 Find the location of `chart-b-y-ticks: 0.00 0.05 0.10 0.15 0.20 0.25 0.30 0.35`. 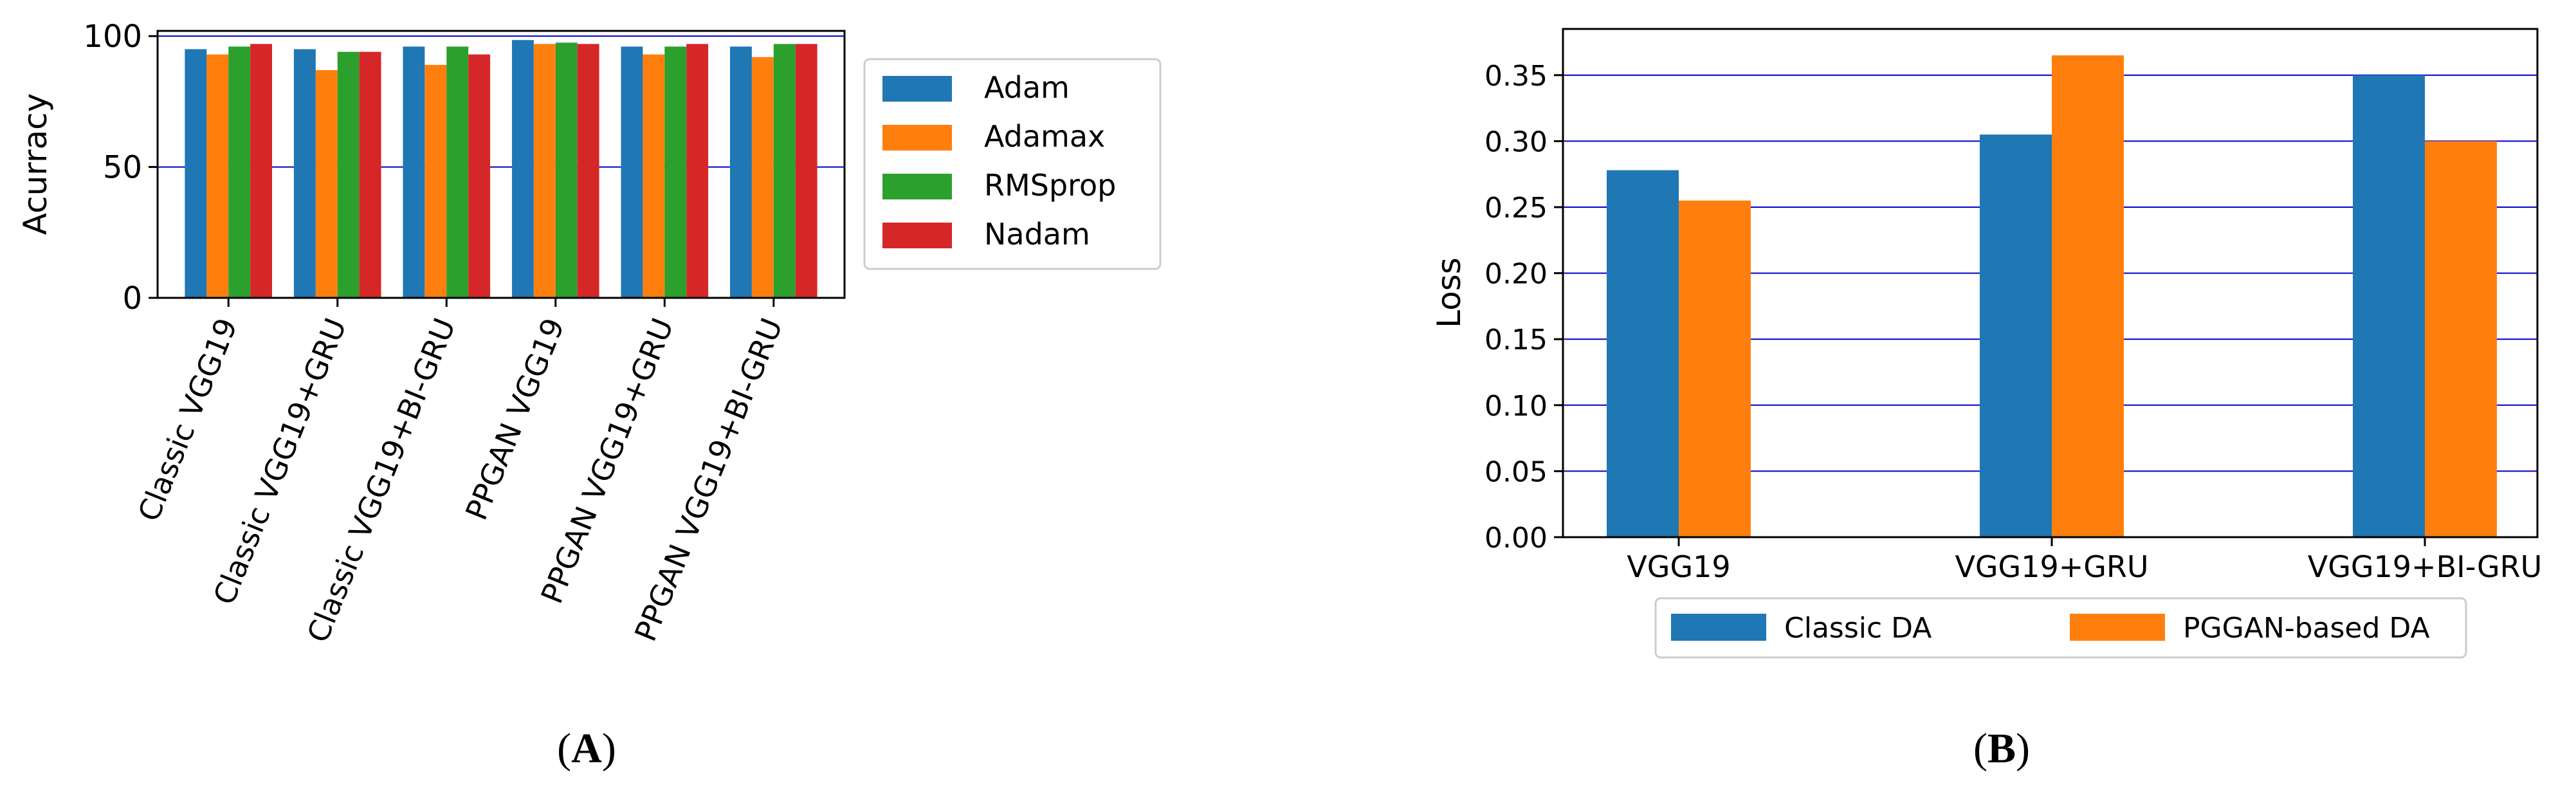

chart-b-y-ticks: 0.00 0.05 0.10 0.15 0.20 0.25 0.30 0.35 is located at coordinates (1524, 307).